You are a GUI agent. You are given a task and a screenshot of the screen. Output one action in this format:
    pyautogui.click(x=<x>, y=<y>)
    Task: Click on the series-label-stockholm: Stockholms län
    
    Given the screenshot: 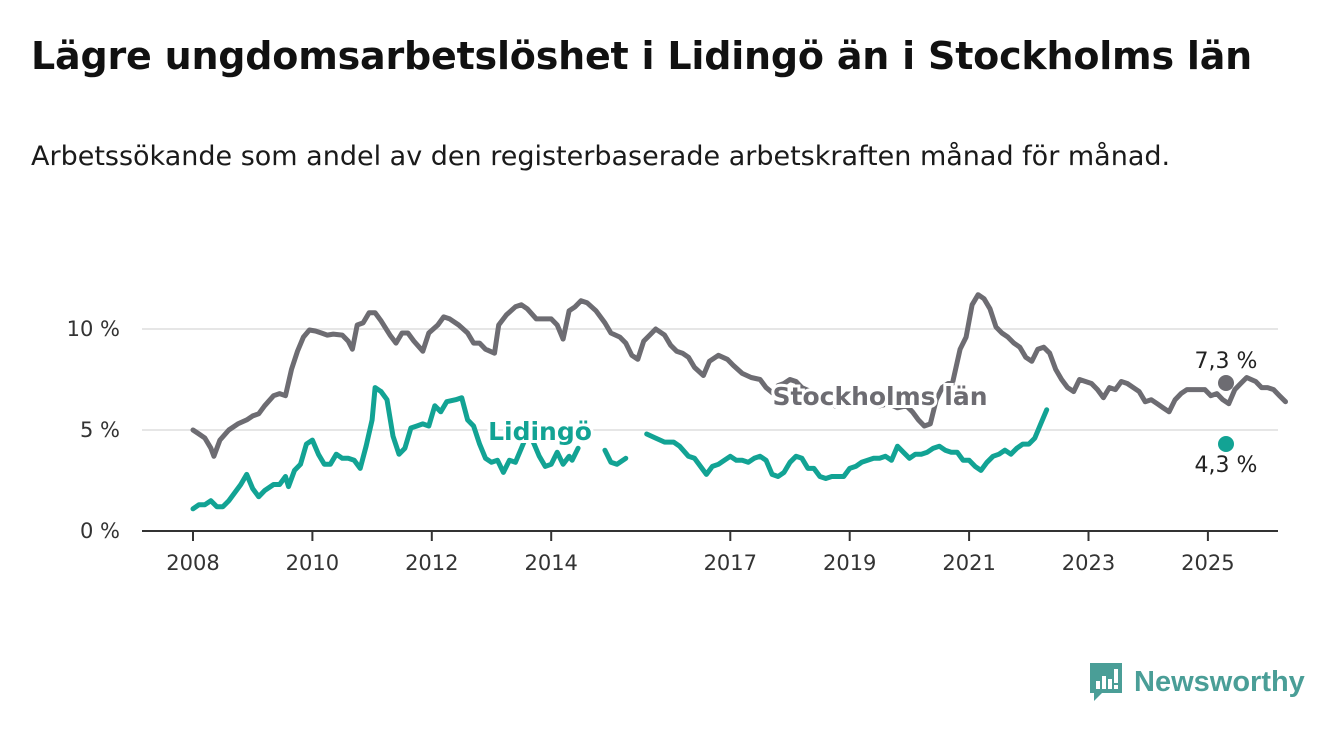 What is the action you would take?
    pyautogui.click(x=880, y=396)
    